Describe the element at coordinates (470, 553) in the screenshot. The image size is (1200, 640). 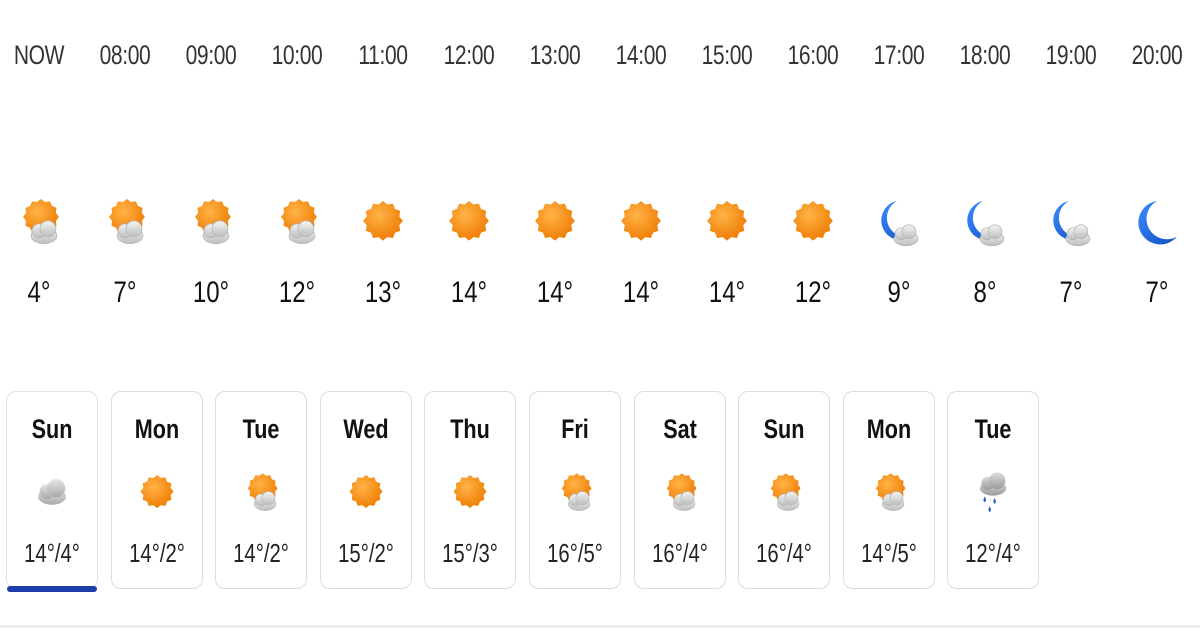
I see `day-temperature-range: 15°/3°` at that location.